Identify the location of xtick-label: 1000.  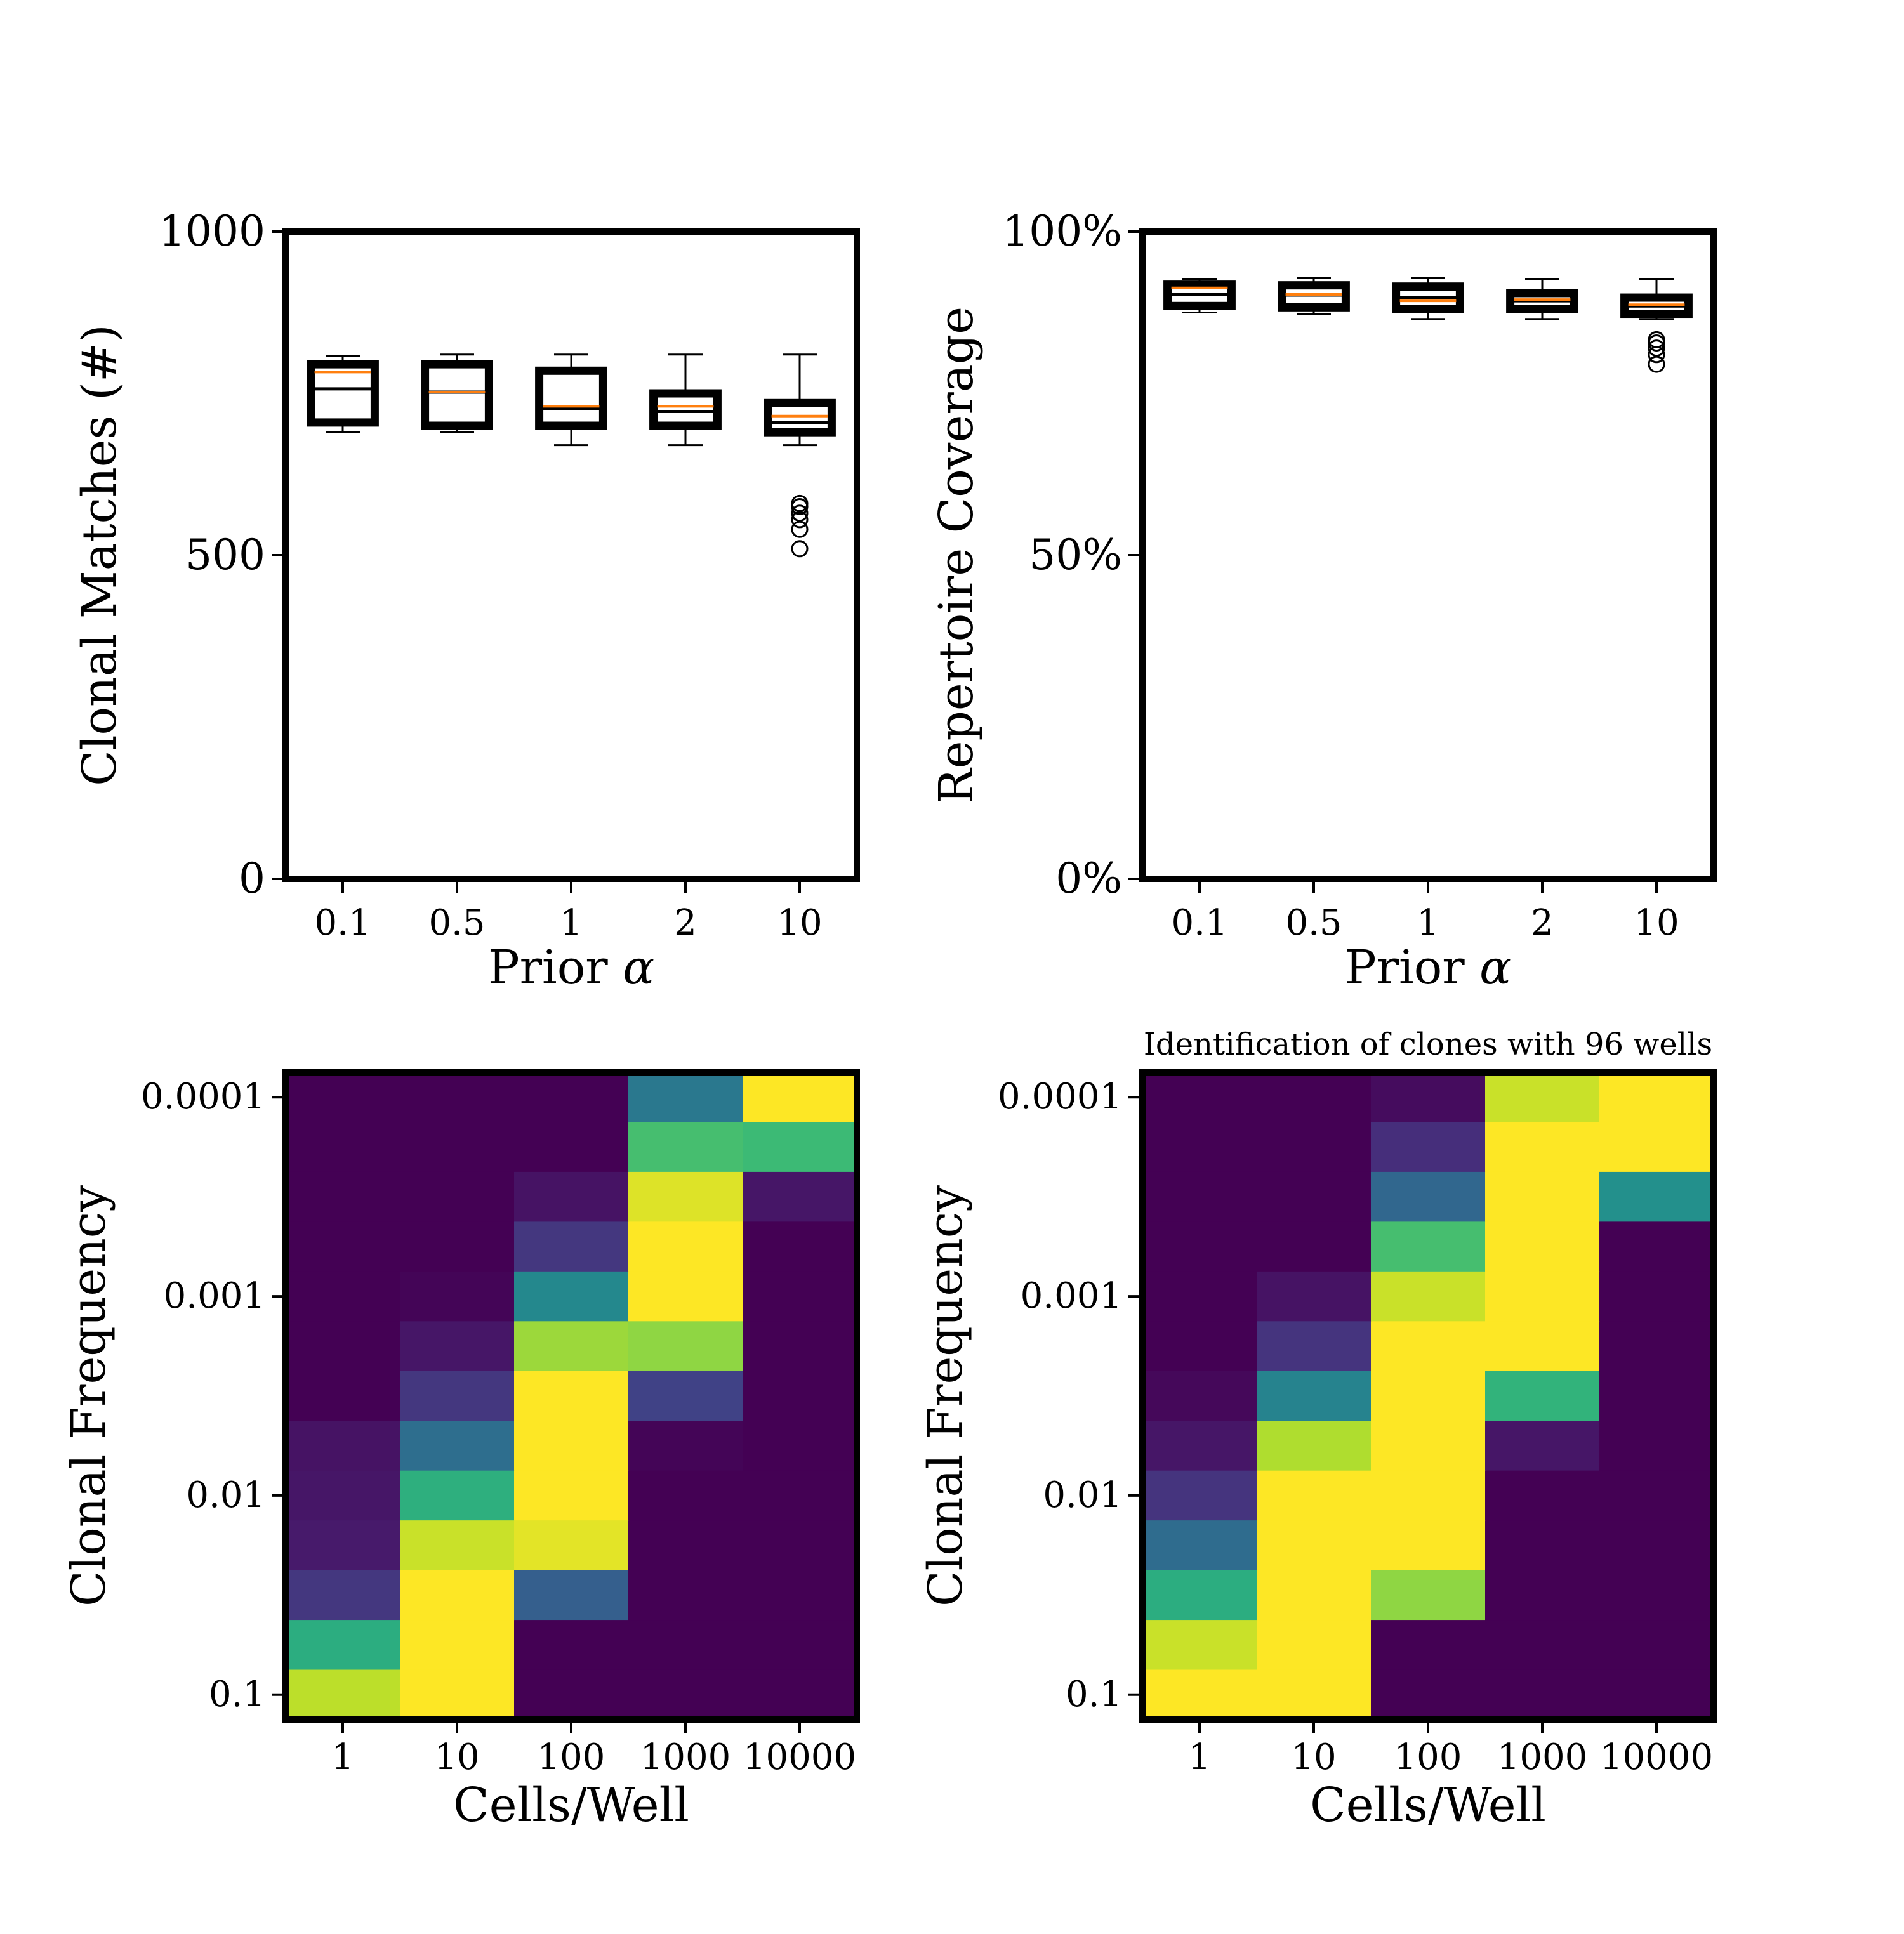
(685, 1757).